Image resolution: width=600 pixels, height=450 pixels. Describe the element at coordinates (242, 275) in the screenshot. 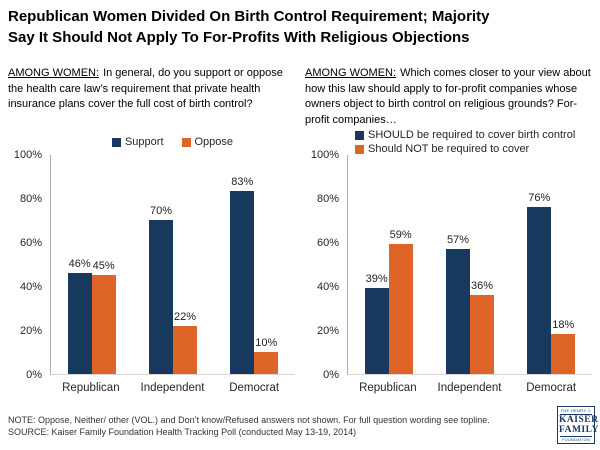

I see `bar-support-democrat: 83%` at that location.